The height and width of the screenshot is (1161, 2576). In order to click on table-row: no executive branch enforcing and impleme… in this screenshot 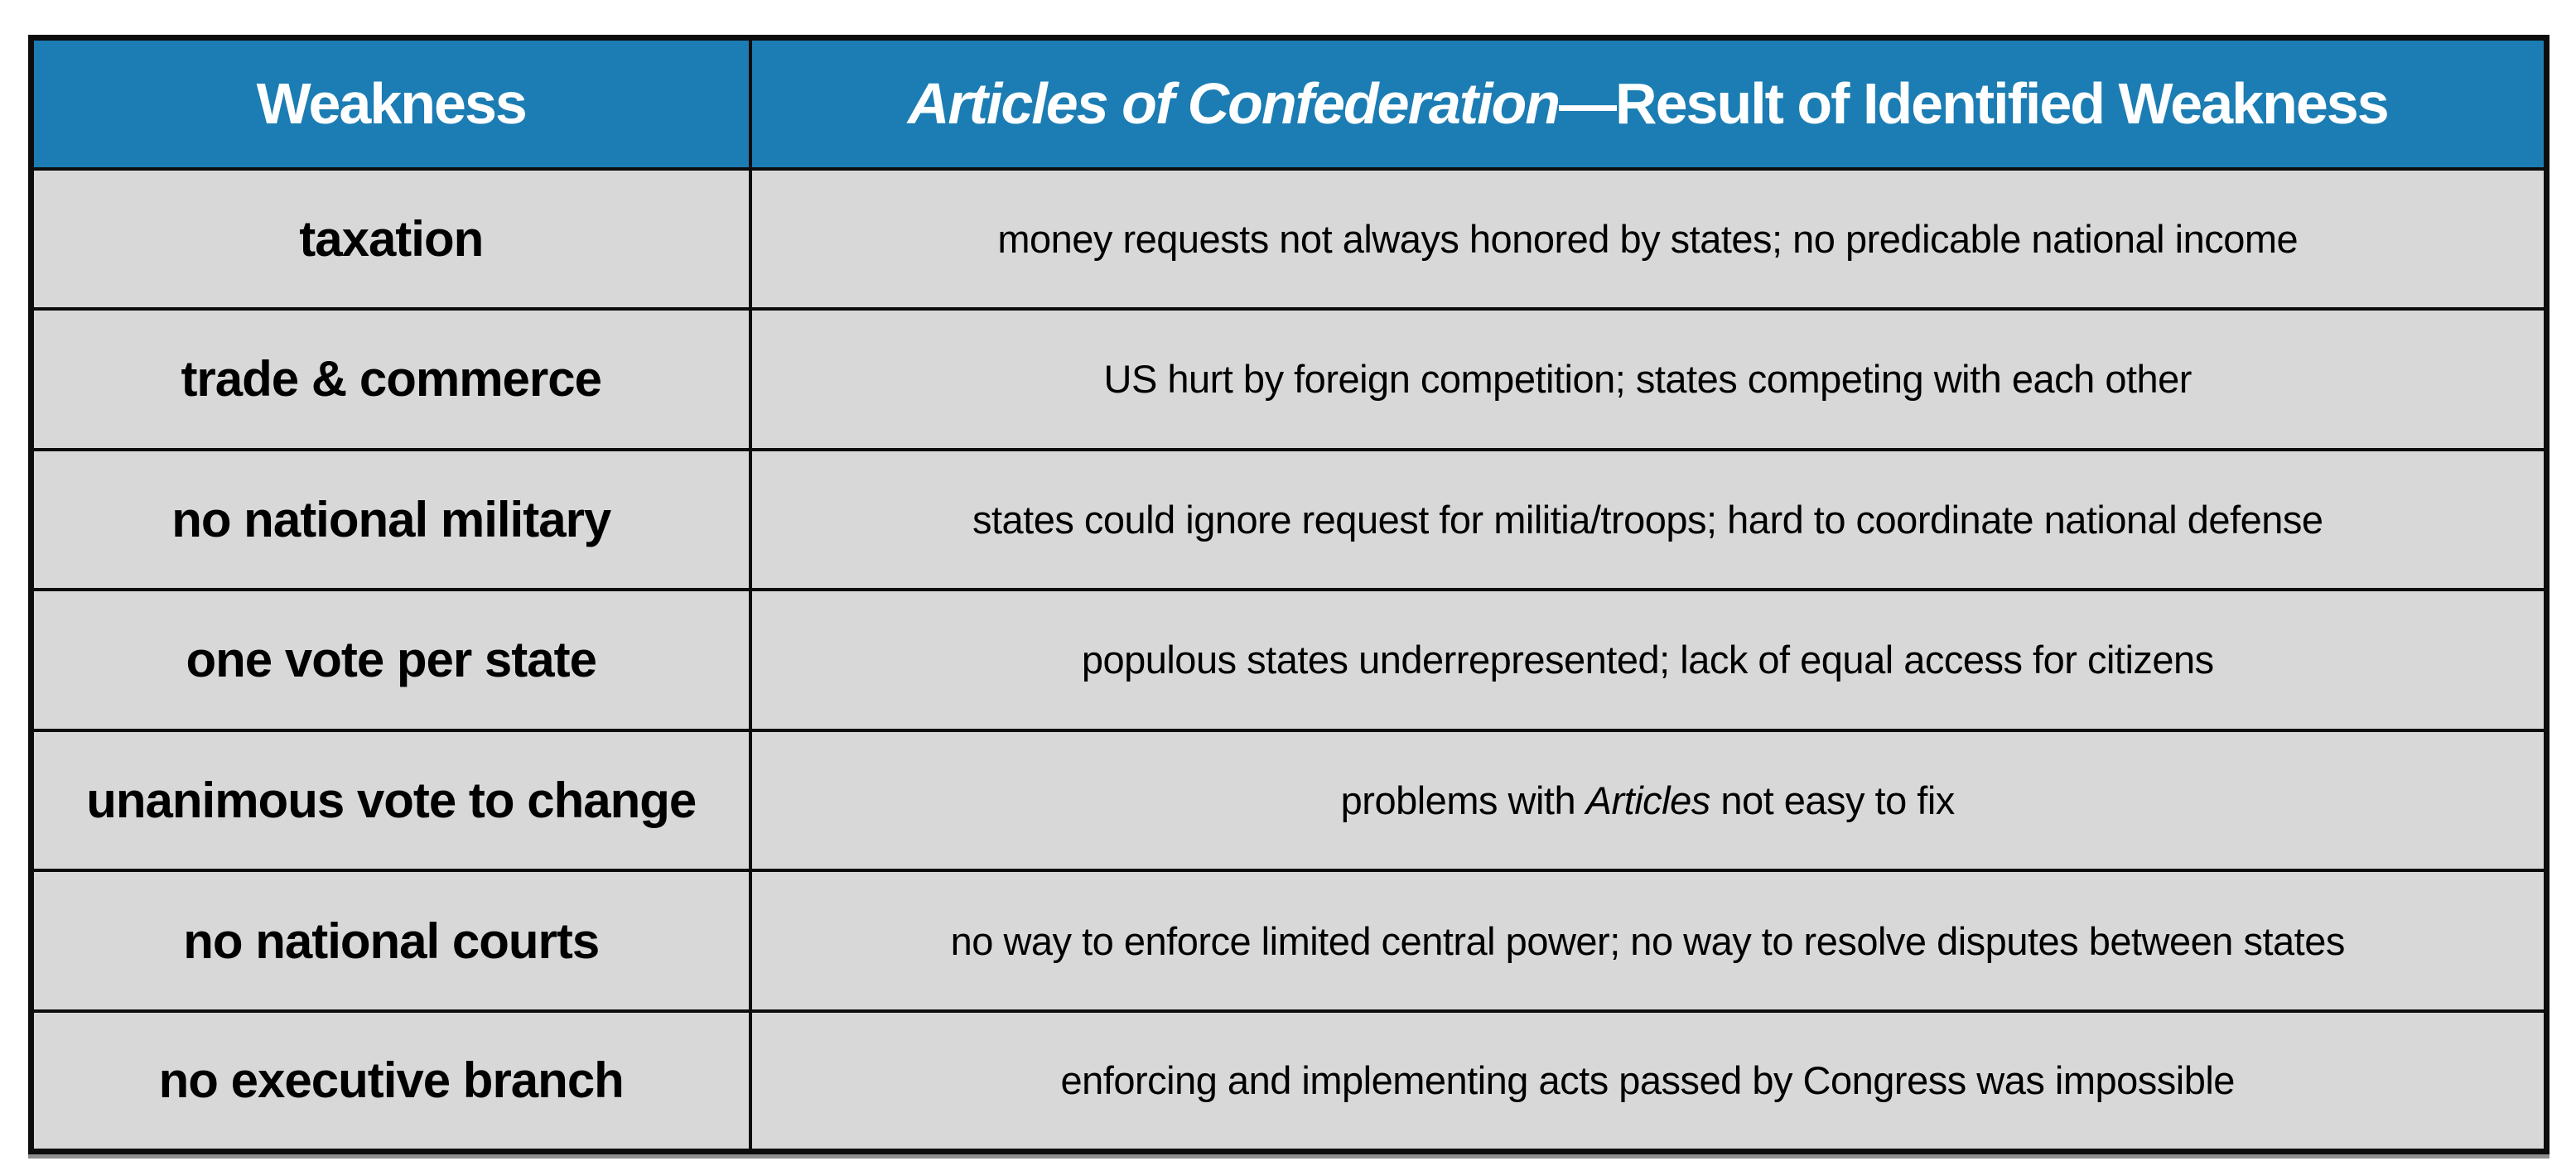, I will do `click(1289, 1081)`.